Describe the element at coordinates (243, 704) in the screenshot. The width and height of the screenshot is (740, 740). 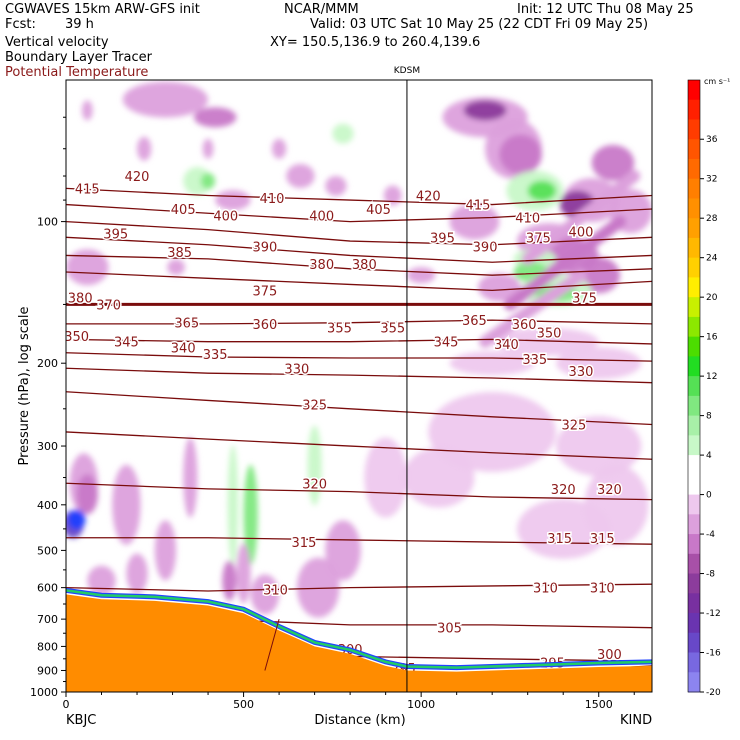
I see `x-tick-label: 500` at that location.